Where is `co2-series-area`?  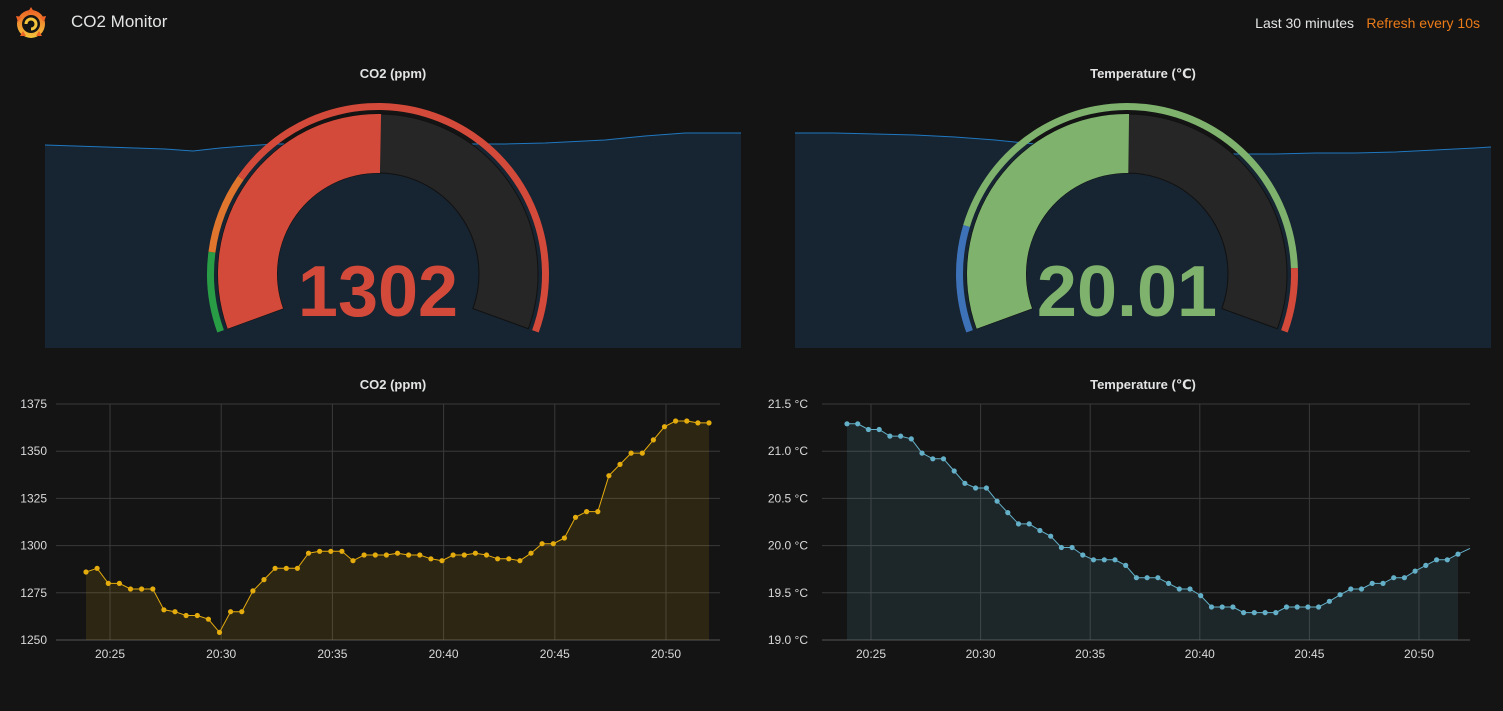
co2-series-area is located at coordinates (397, 530).